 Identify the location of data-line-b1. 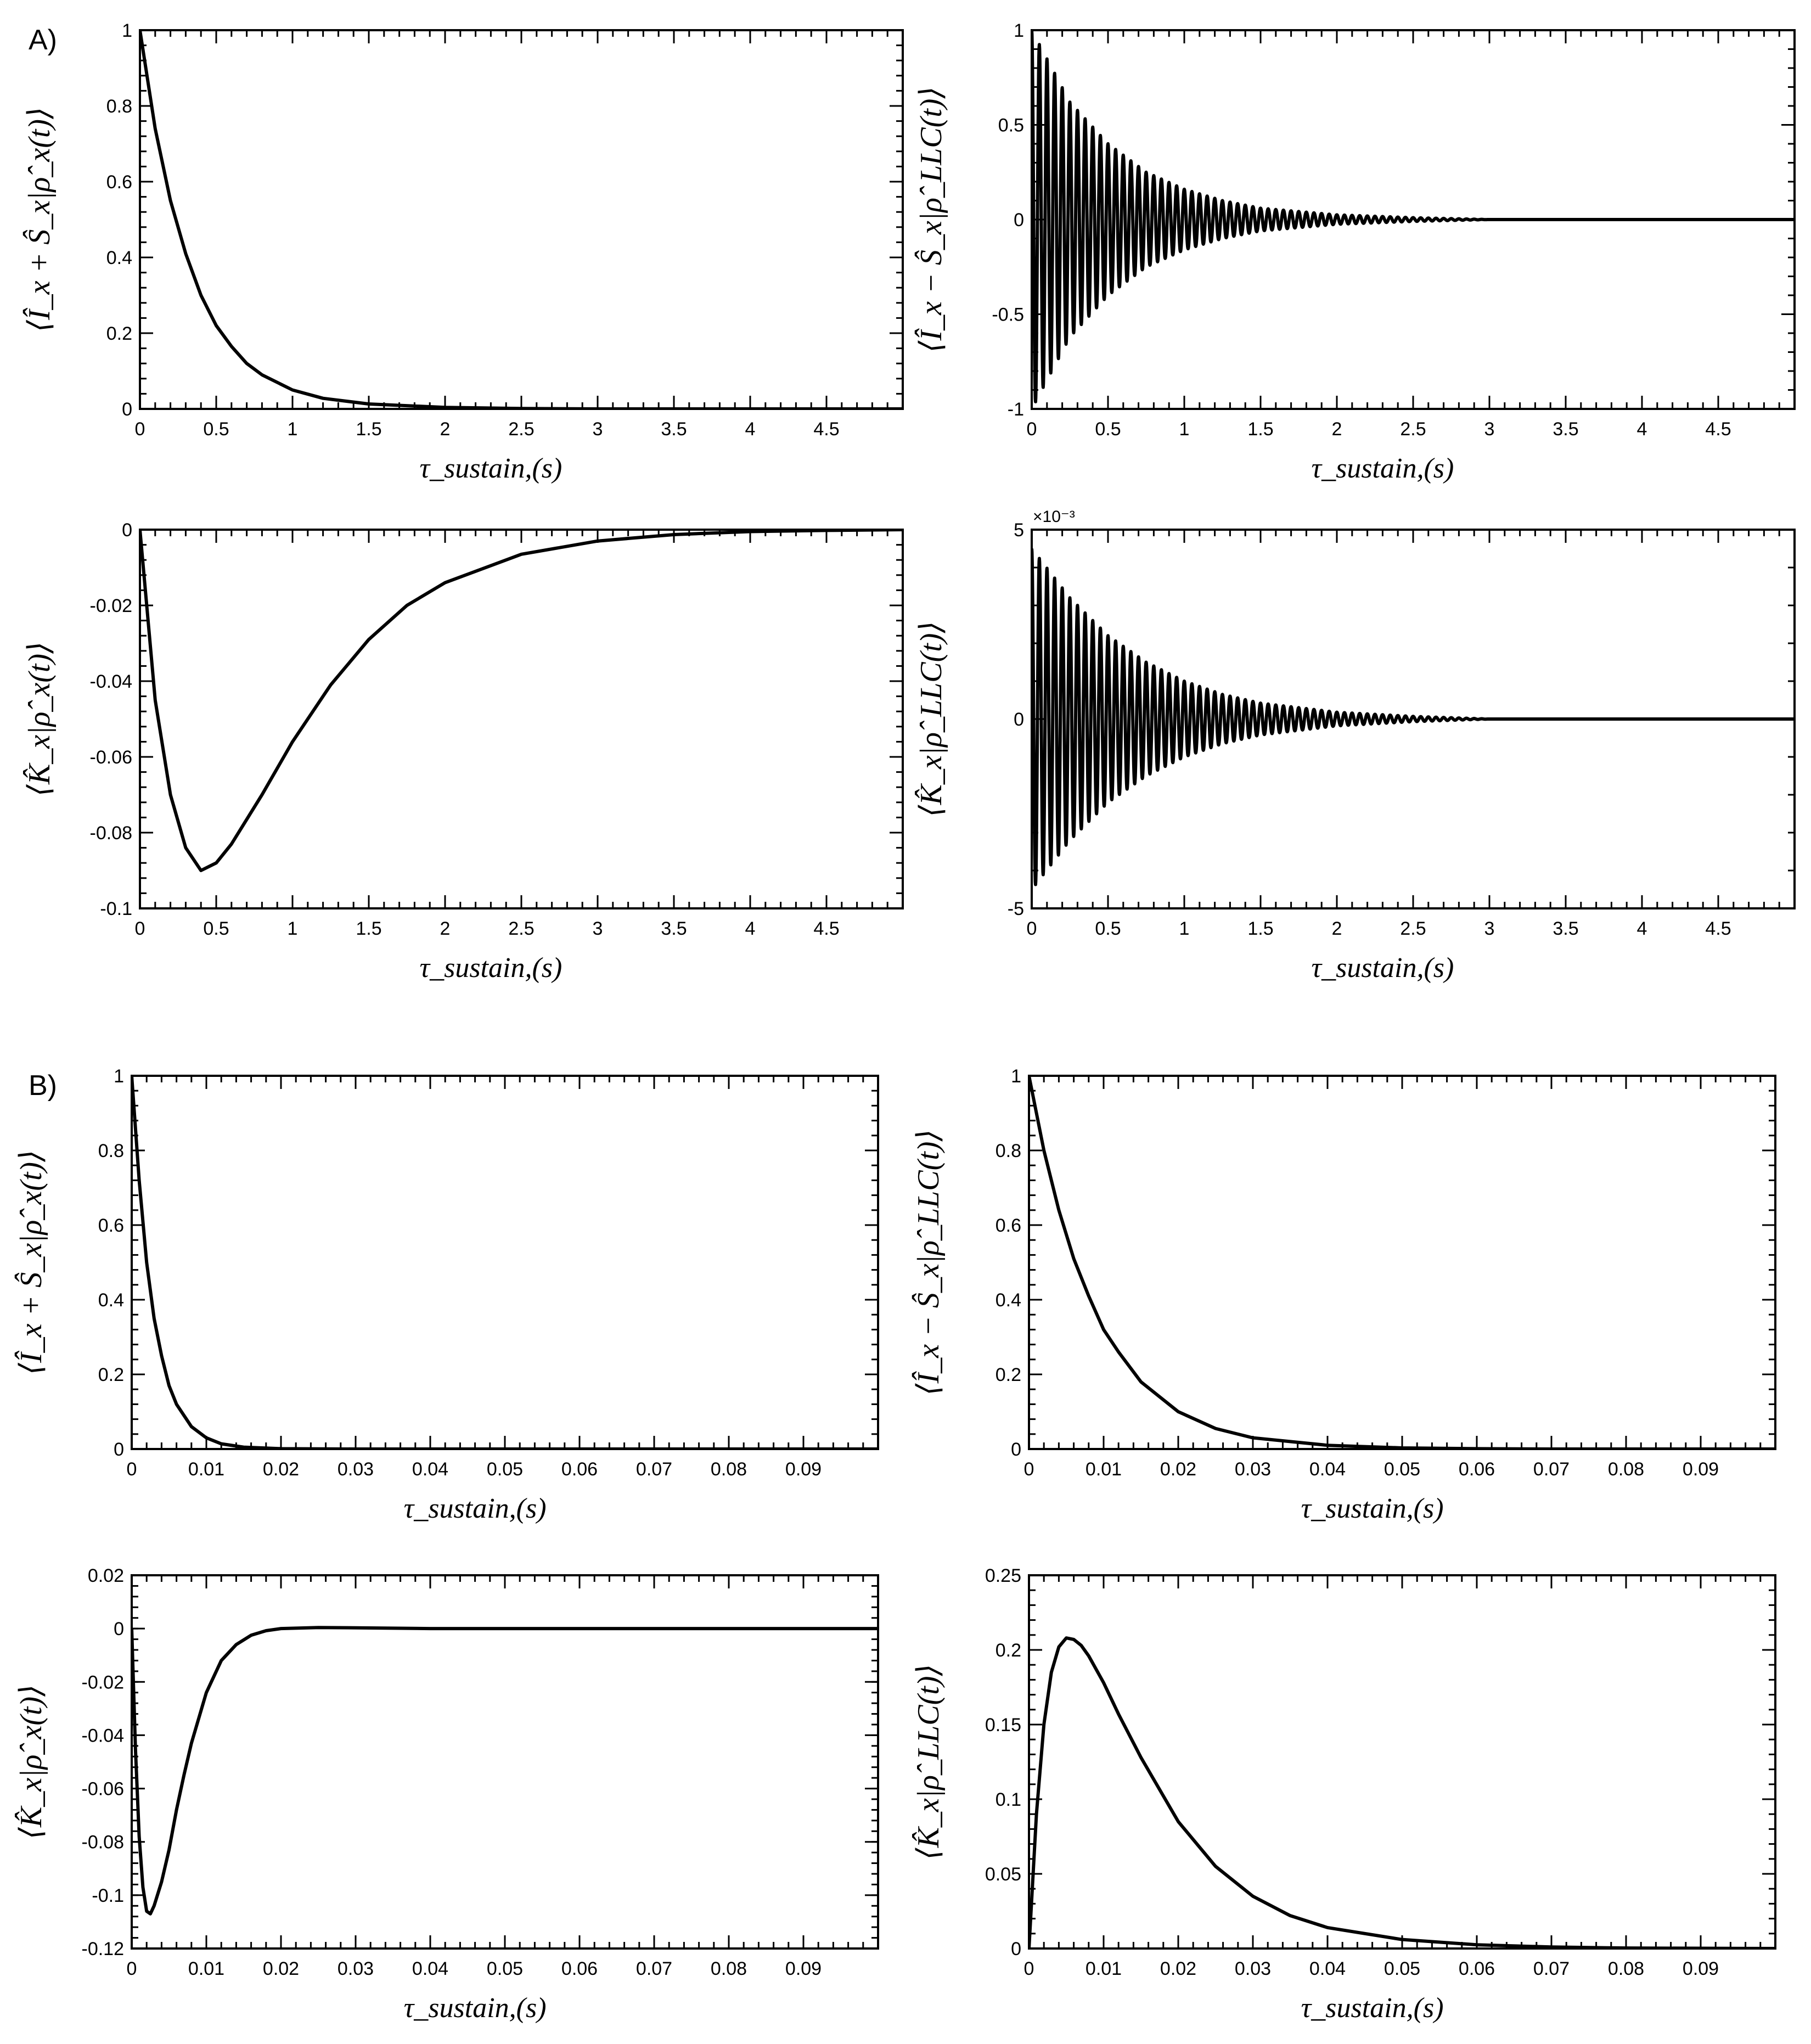
(505, 1262).